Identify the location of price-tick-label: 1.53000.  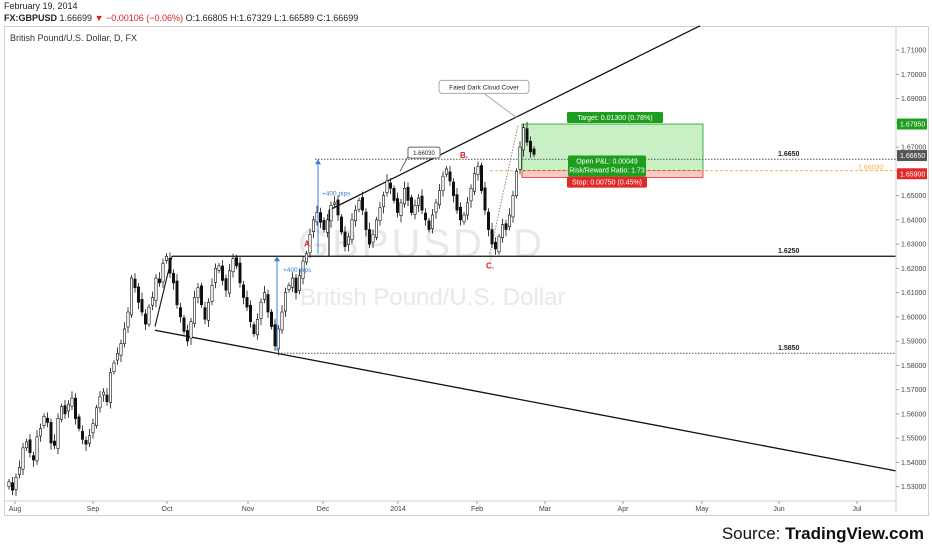
(913, 487).